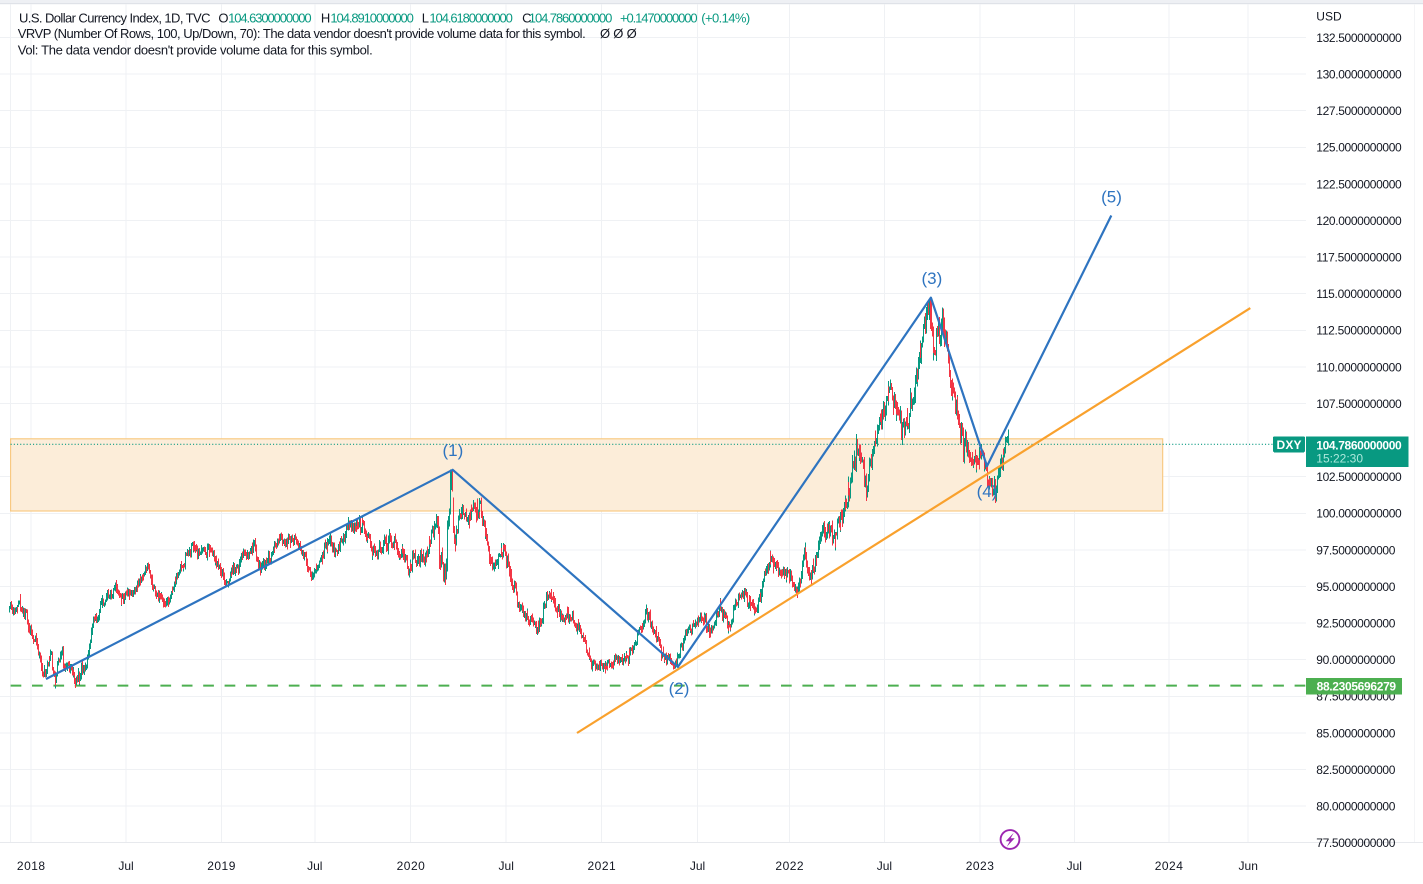 This screenshot has height=884, width=1423. What do you see at coordinates (1329, 16) in the screenshot?
I see `svg-text: USD` at bounding box center [1329, 16].